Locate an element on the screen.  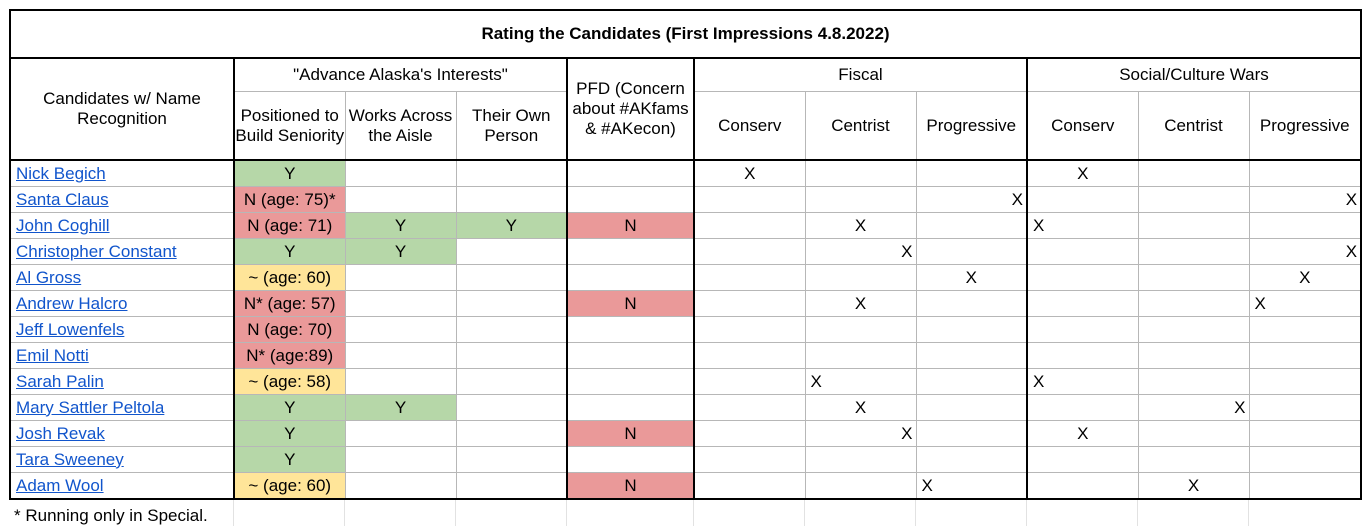
header-social-conserv: Conserv is located at coordinates (1082, 126).